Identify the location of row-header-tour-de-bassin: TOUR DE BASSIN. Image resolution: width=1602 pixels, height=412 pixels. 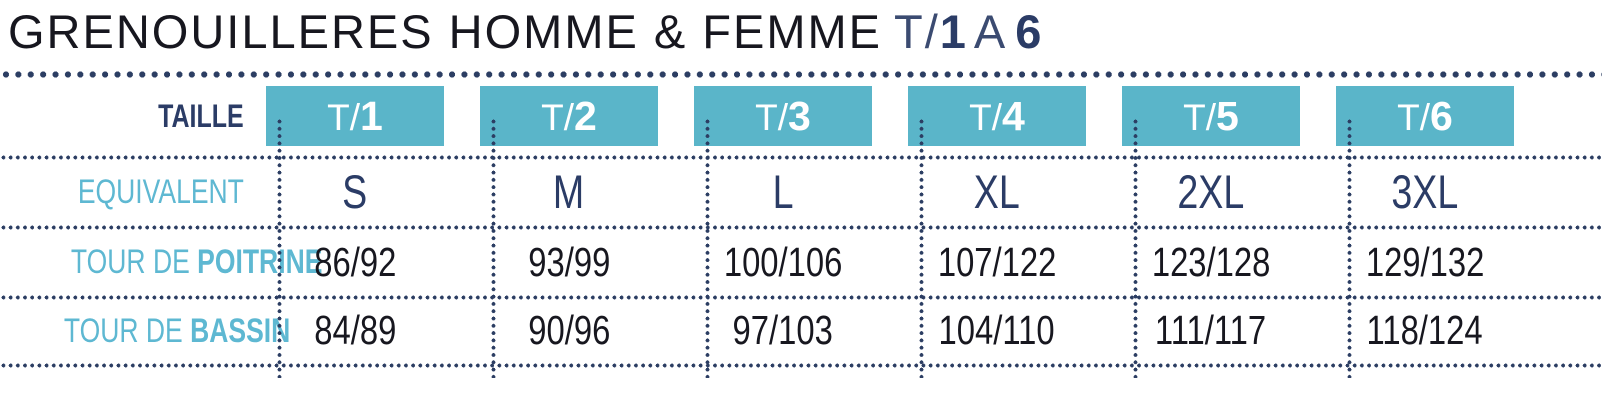
(177, 331).